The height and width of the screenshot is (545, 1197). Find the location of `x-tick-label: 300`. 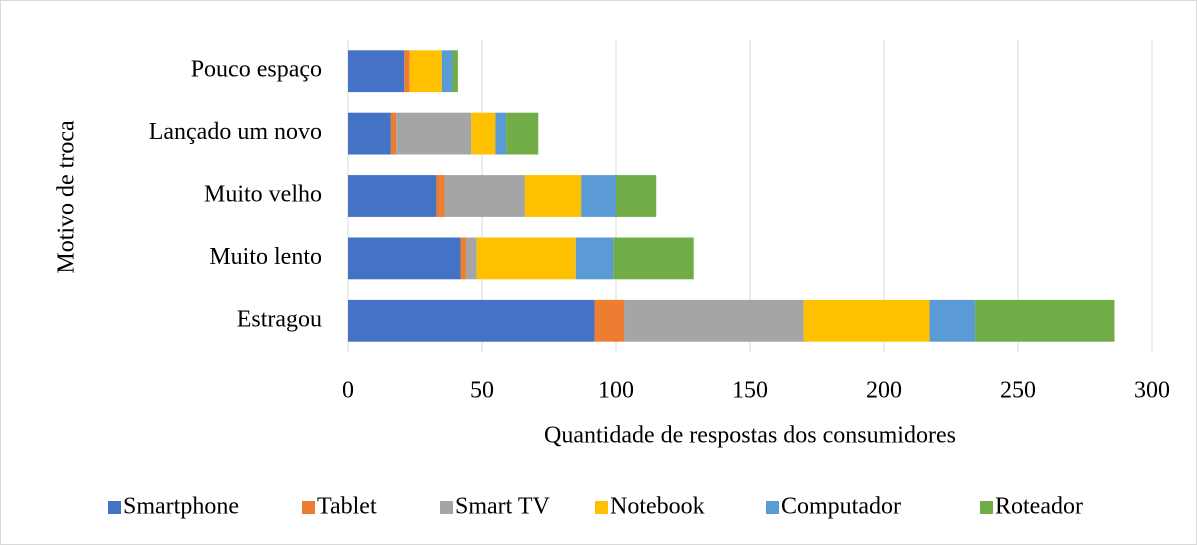

x-tick-label: 300 is located at coordinates (1152, 391).